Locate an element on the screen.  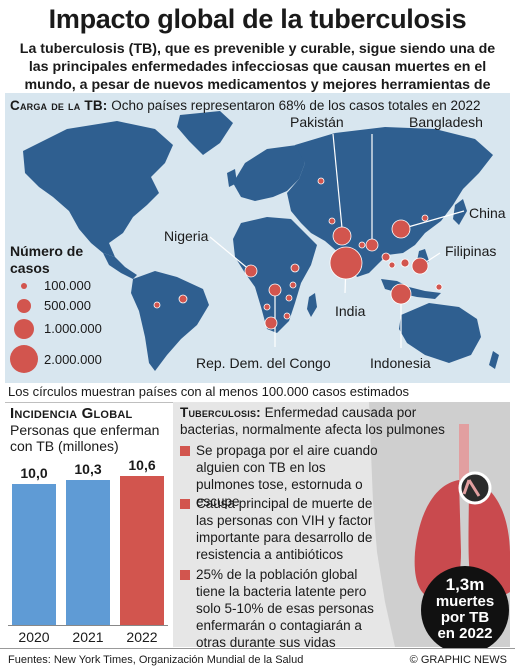
legend-circle-1m is located at coordinates (24, 329).